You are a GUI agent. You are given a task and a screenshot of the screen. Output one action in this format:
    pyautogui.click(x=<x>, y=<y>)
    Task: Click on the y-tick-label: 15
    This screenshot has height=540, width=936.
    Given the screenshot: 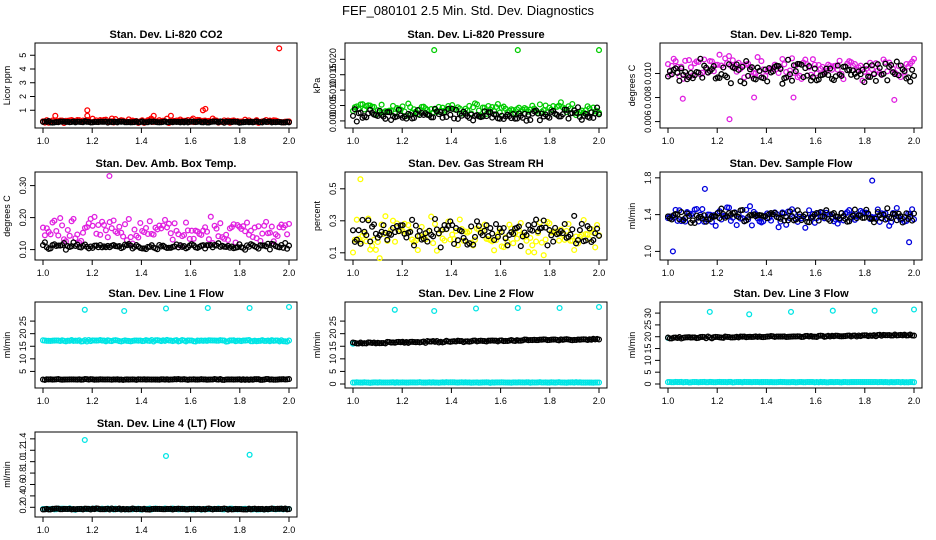 What is the action you would take?
    pyautogui.click(x=648, y=349)
    